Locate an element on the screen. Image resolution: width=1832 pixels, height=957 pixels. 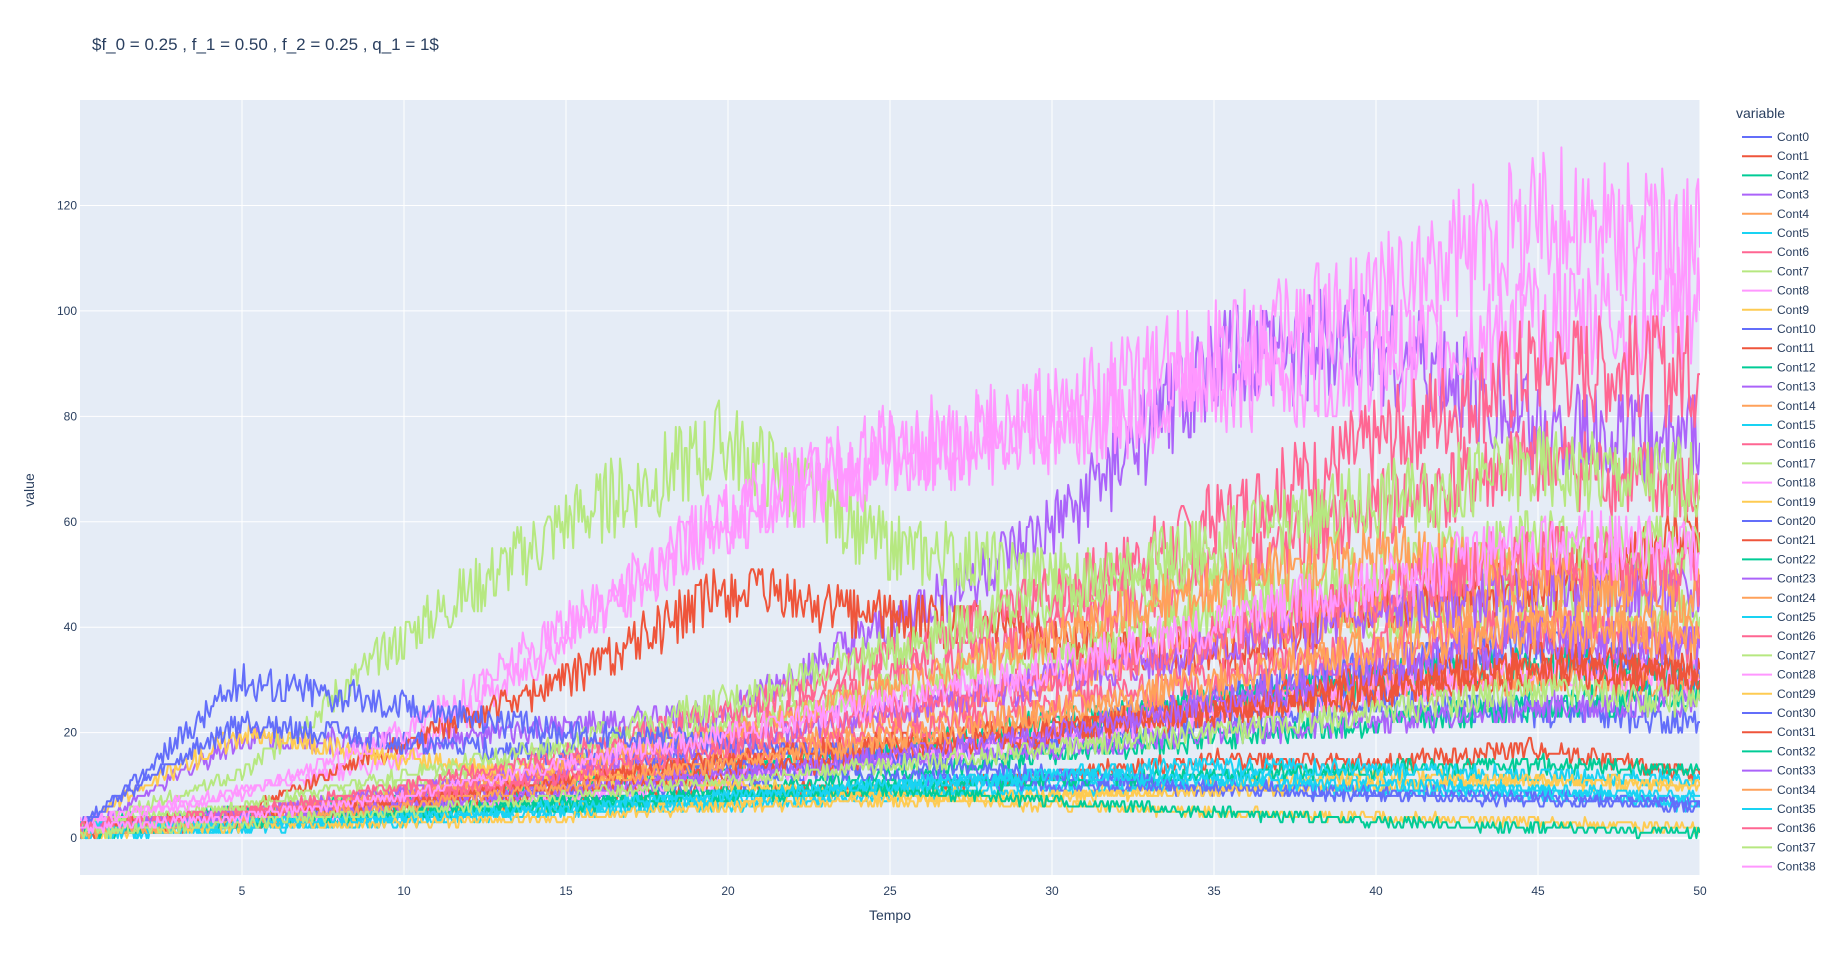
legend-item: Cont2 is located at coordinates (1775, 175).